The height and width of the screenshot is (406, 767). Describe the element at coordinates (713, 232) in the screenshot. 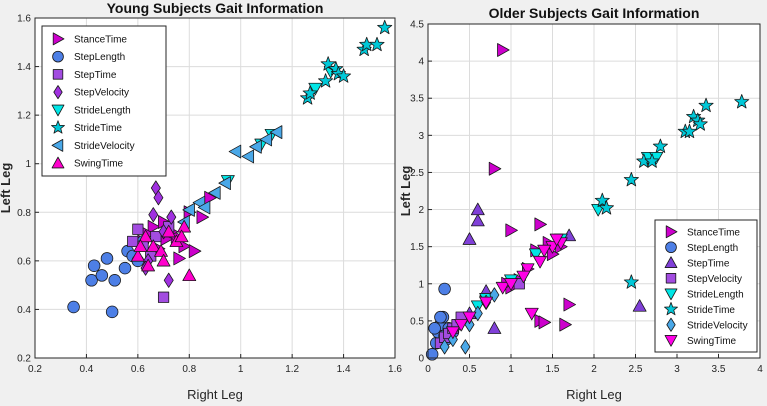

I see `legend-label: StanceTime` at that location.